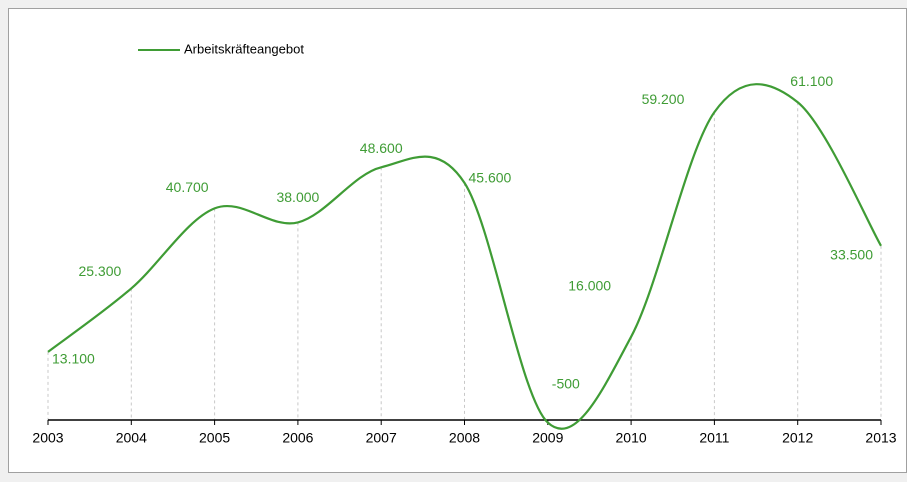  I want to click on legend-label: Arbeitskräfteangebot, so click(244, 48).